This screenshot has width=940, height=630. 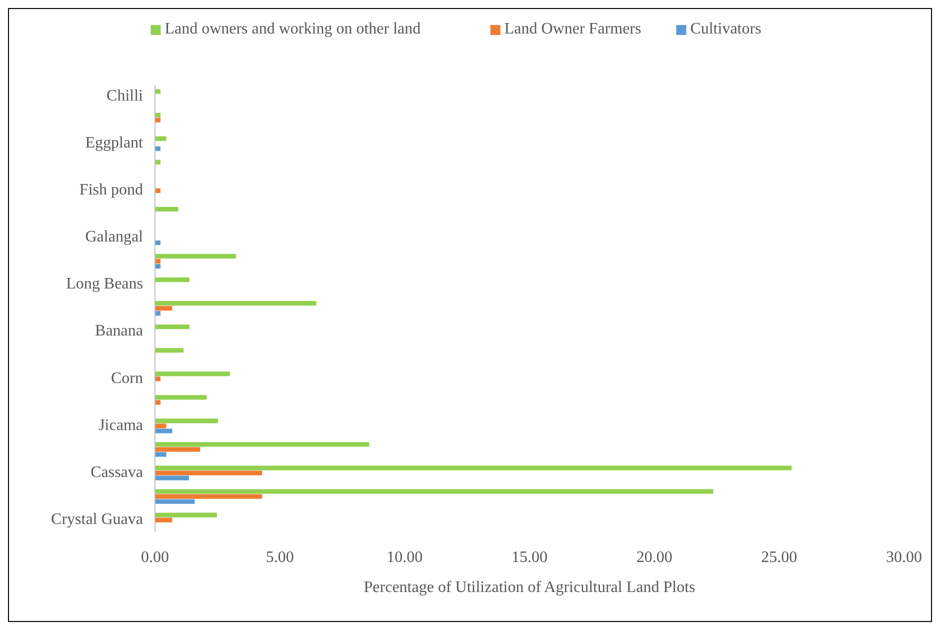 What do you see at coordinates (97, 519) in the screenshot?
I see `y-tick-label: Crystal Guava` at bounding box center [97, 519].